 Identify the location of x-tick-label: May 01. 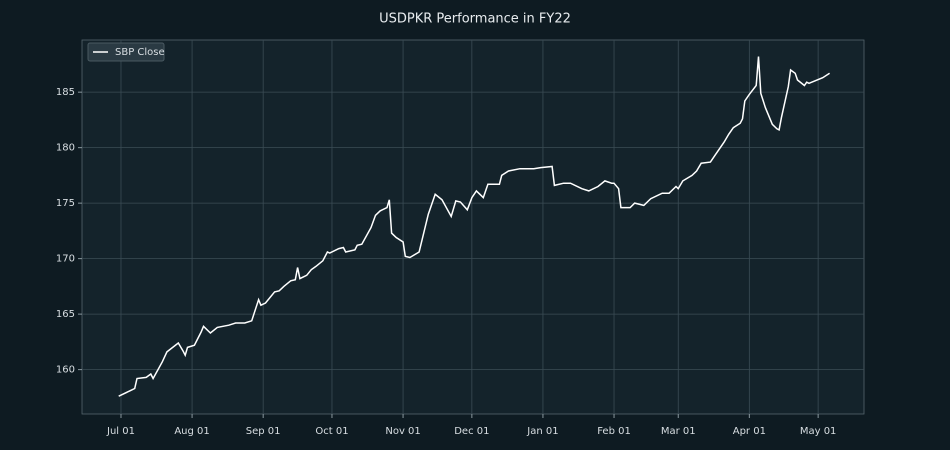
(818, 431).